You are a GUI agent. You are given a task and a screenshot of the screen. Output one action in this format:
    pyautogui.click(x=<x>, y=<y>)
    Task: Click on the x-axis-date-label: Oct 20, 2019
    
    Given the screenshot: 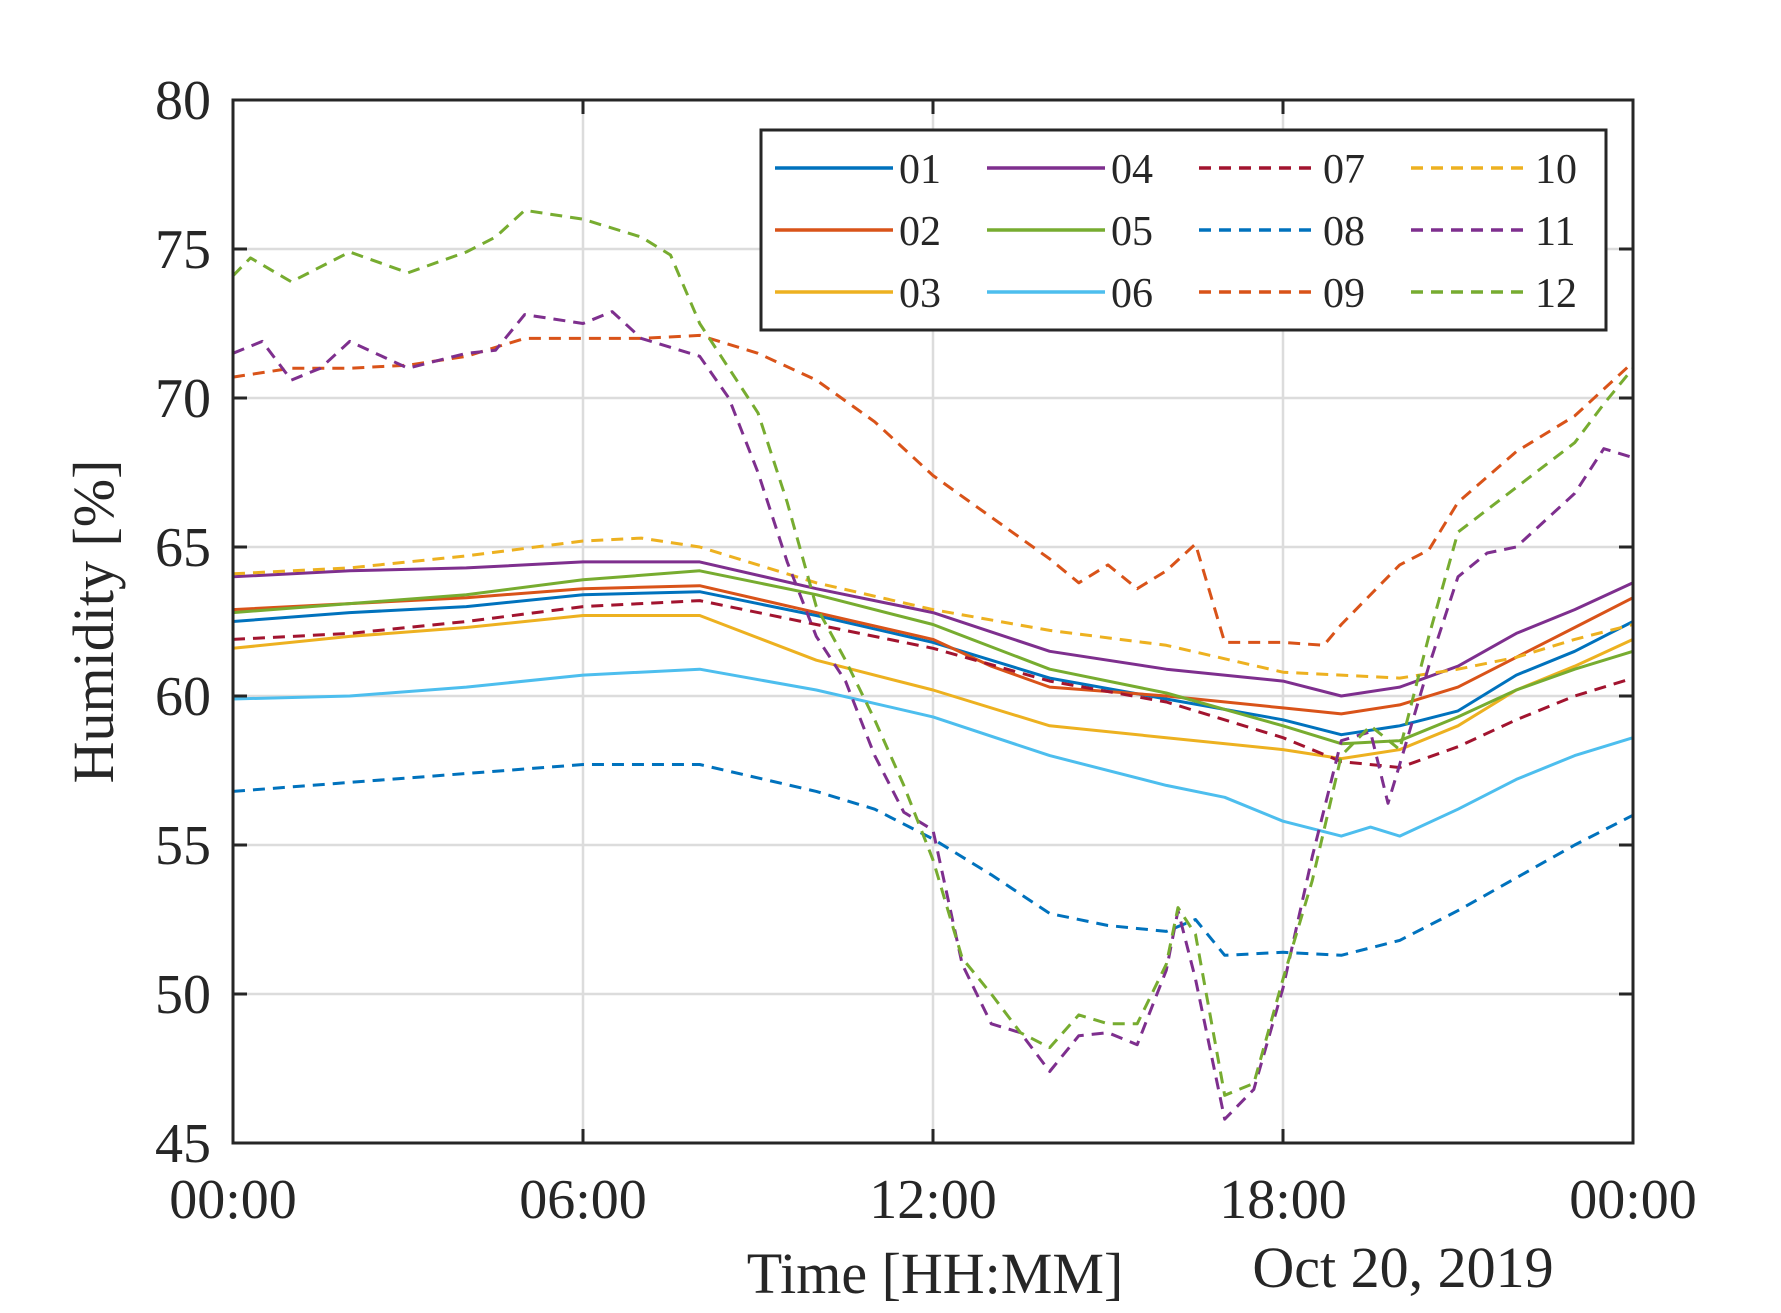 What is the action you would take?
    pyautogui.click(x=1402, y=1267)
    